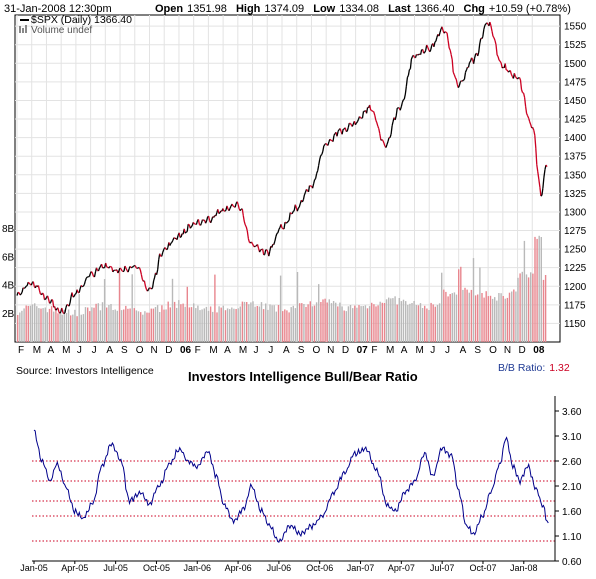  Describe the element at coordinates (575, 212) in the screenshot. I see `price-tick-label: 1300` at that location.